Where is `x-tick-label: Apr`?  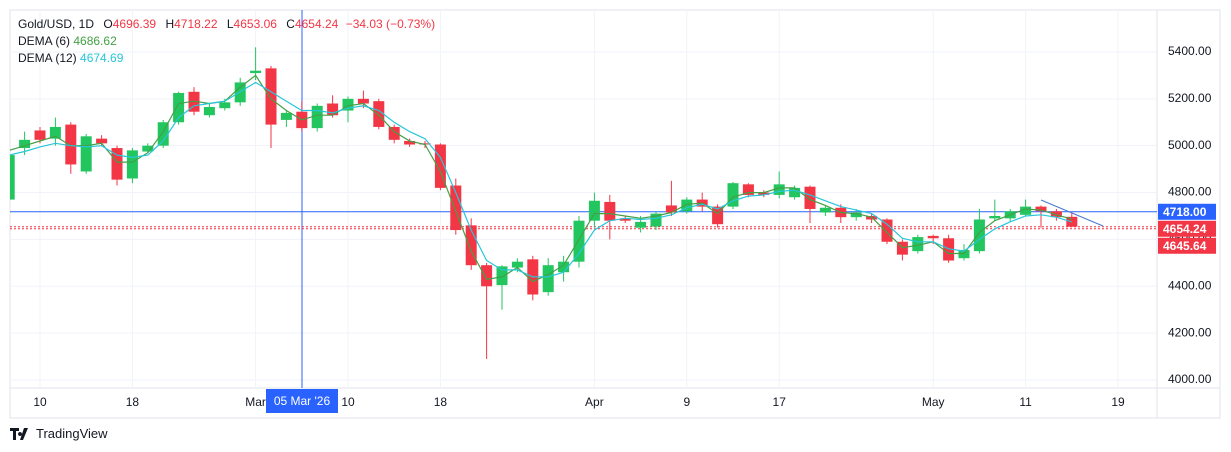
x-tick-label: Apr is located at coordinates (594, 402).